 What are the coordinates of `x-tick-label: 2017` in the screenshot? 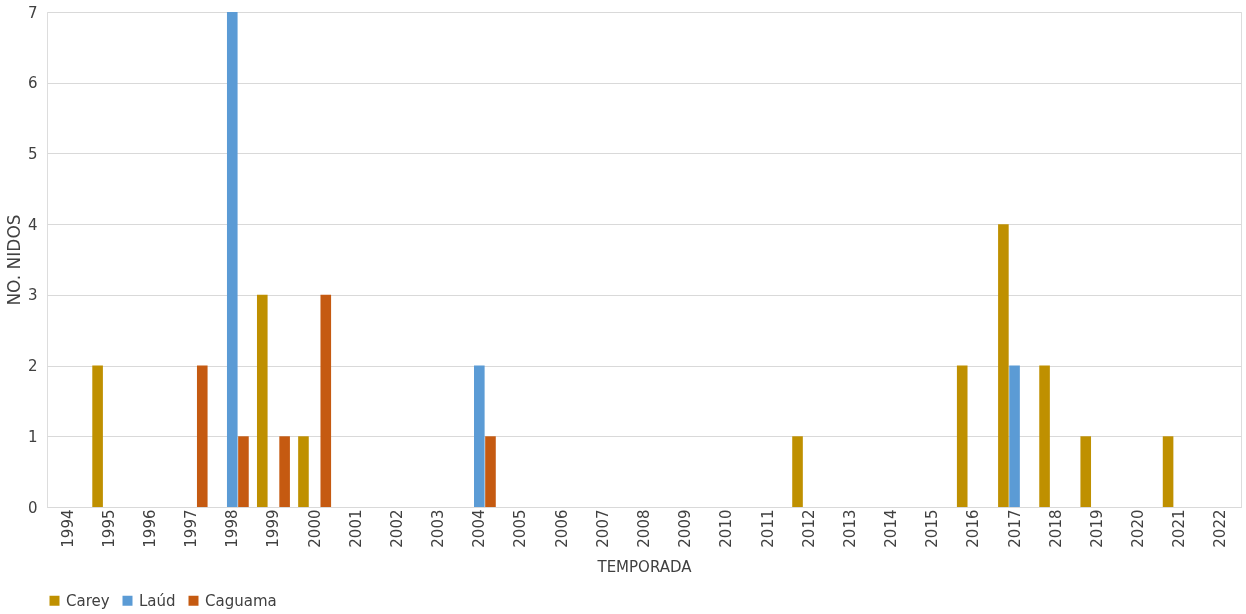 It's located at (1014, 528).